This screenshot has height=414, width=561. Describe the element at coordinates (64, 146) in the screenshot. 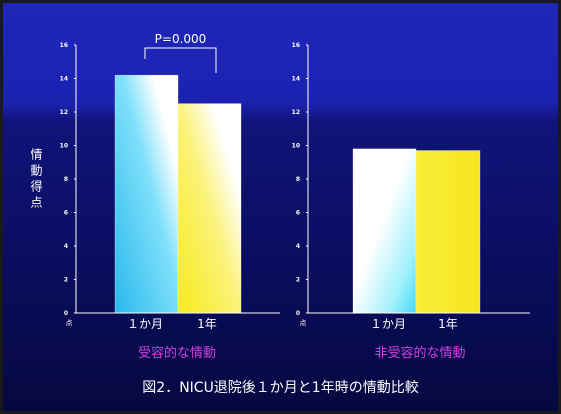

I see `y-tick-label-1: 10` at that location.